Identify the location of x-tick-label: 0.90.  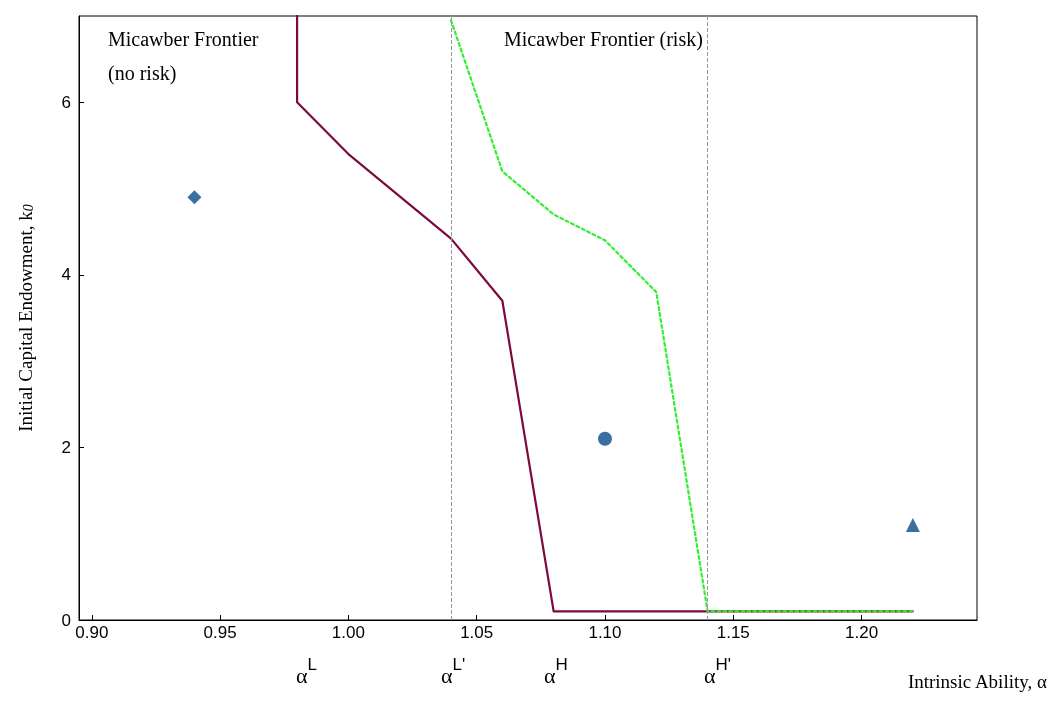
(92, 632).